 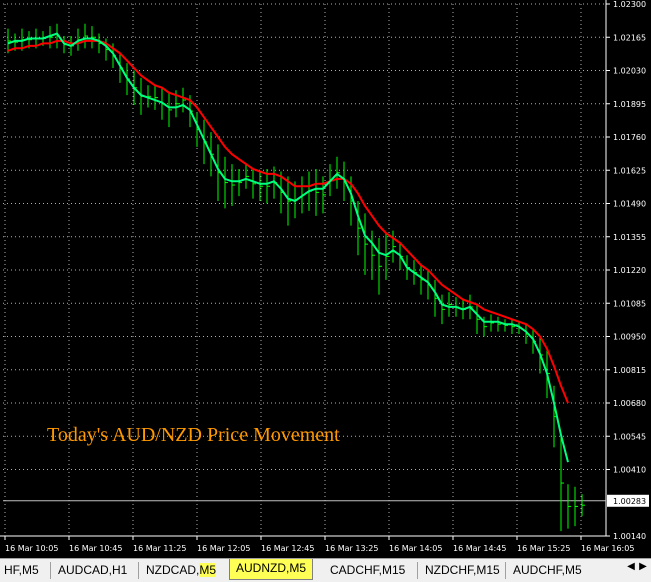 What do you see at coordinates (631, 566) in the screenshot?
I see `left-arrow-icon: ◀` at bounding box center [631, 566].